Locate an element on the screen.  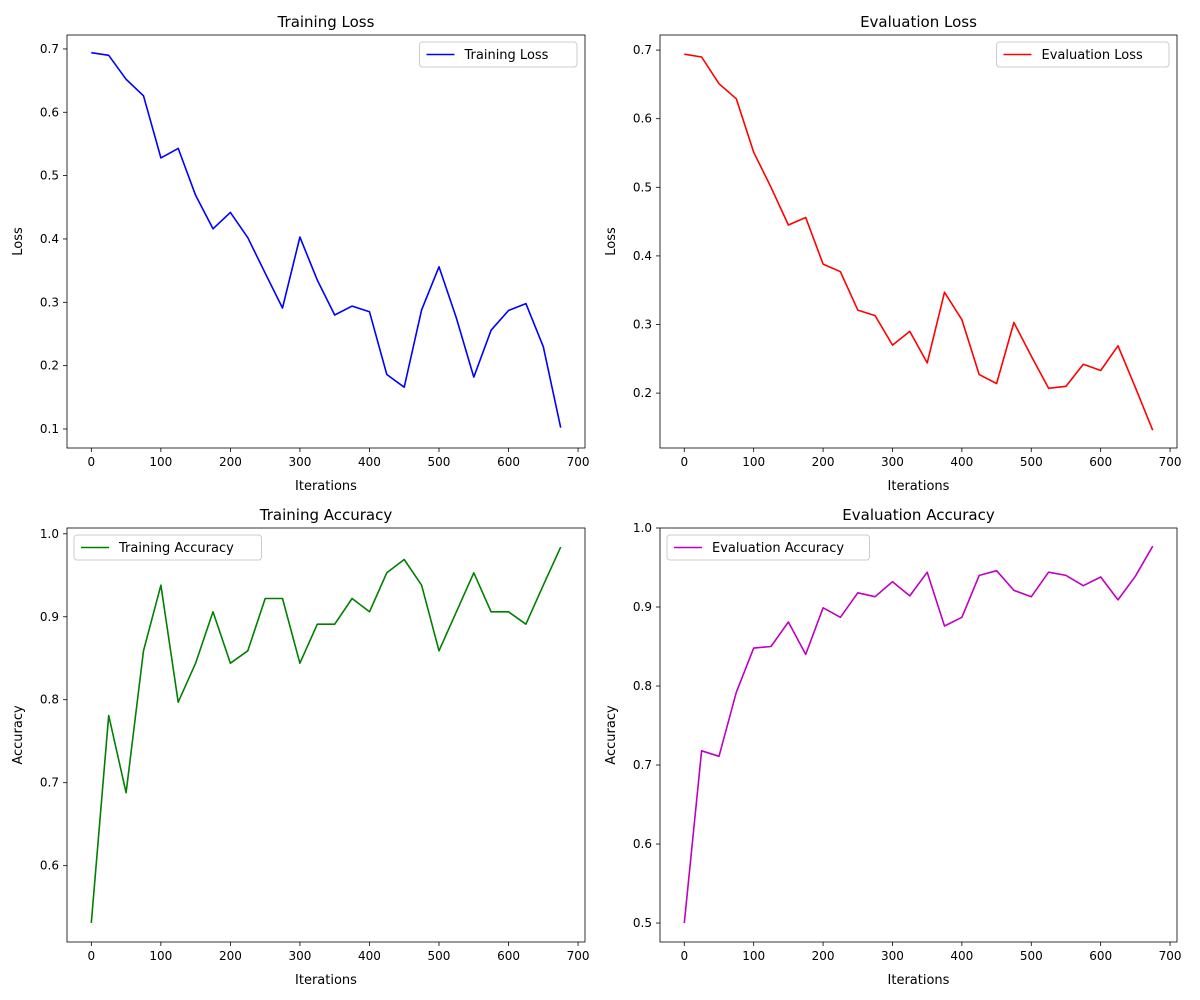
legend-label: Evaluation Accuracy is located at coordinates (778, 548).